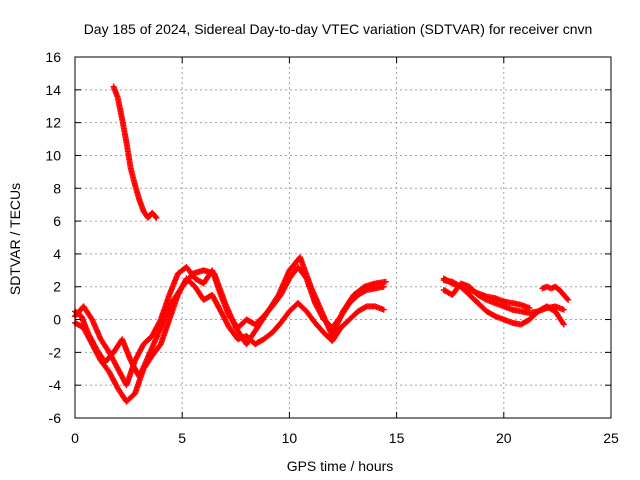 Image resolution: width=640 pixels, height=480 pixels. Describe the element at coordinates (290, 438) in the screenshot. I see `x-tick-label: 10` at that location.